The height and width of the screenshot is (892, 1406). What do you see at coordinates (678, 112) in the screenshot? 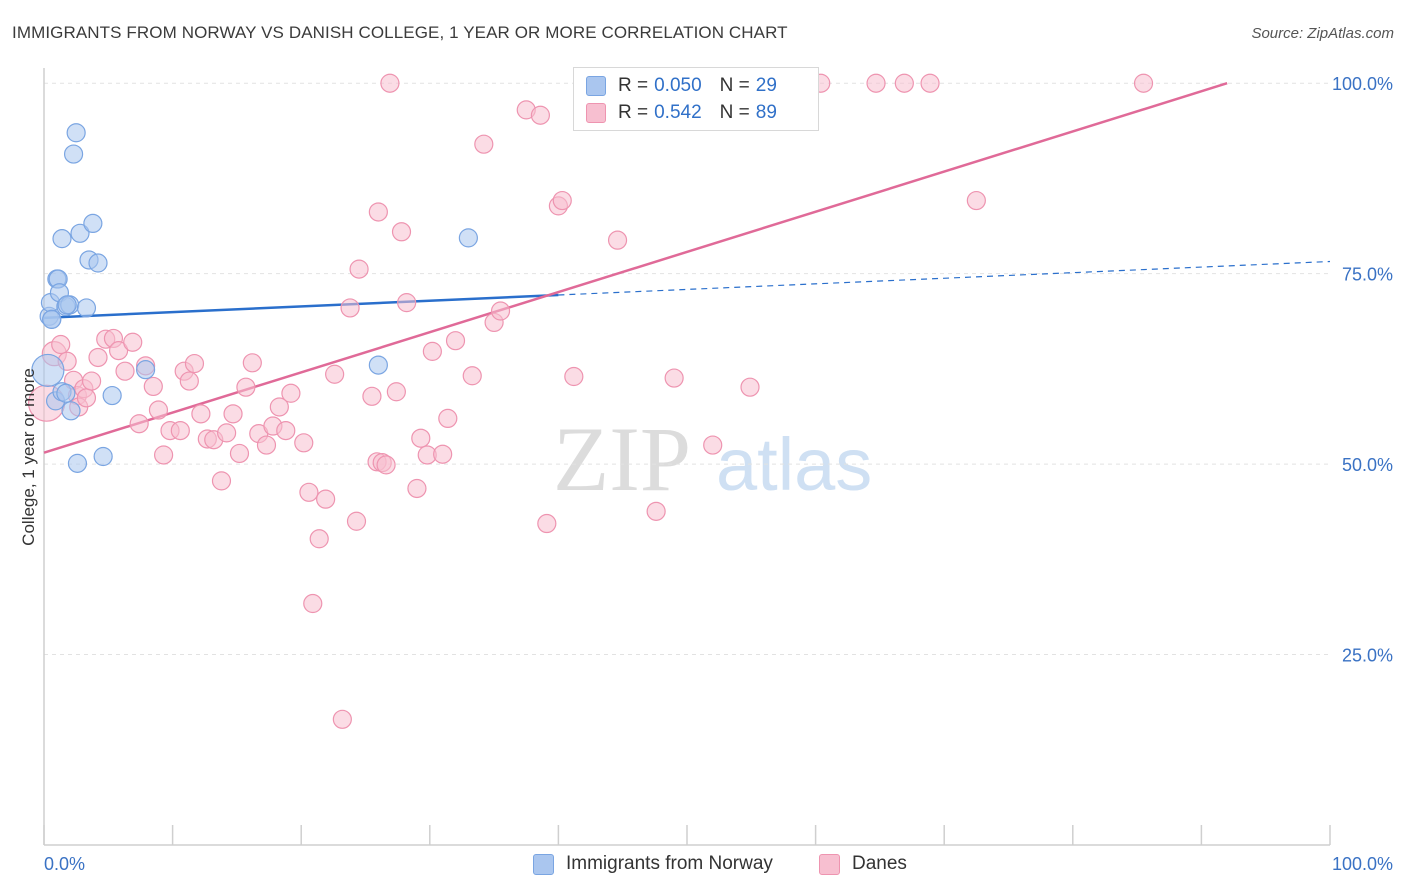
I see `legend-r-value: 0.542` at bounding box center [678, 112].